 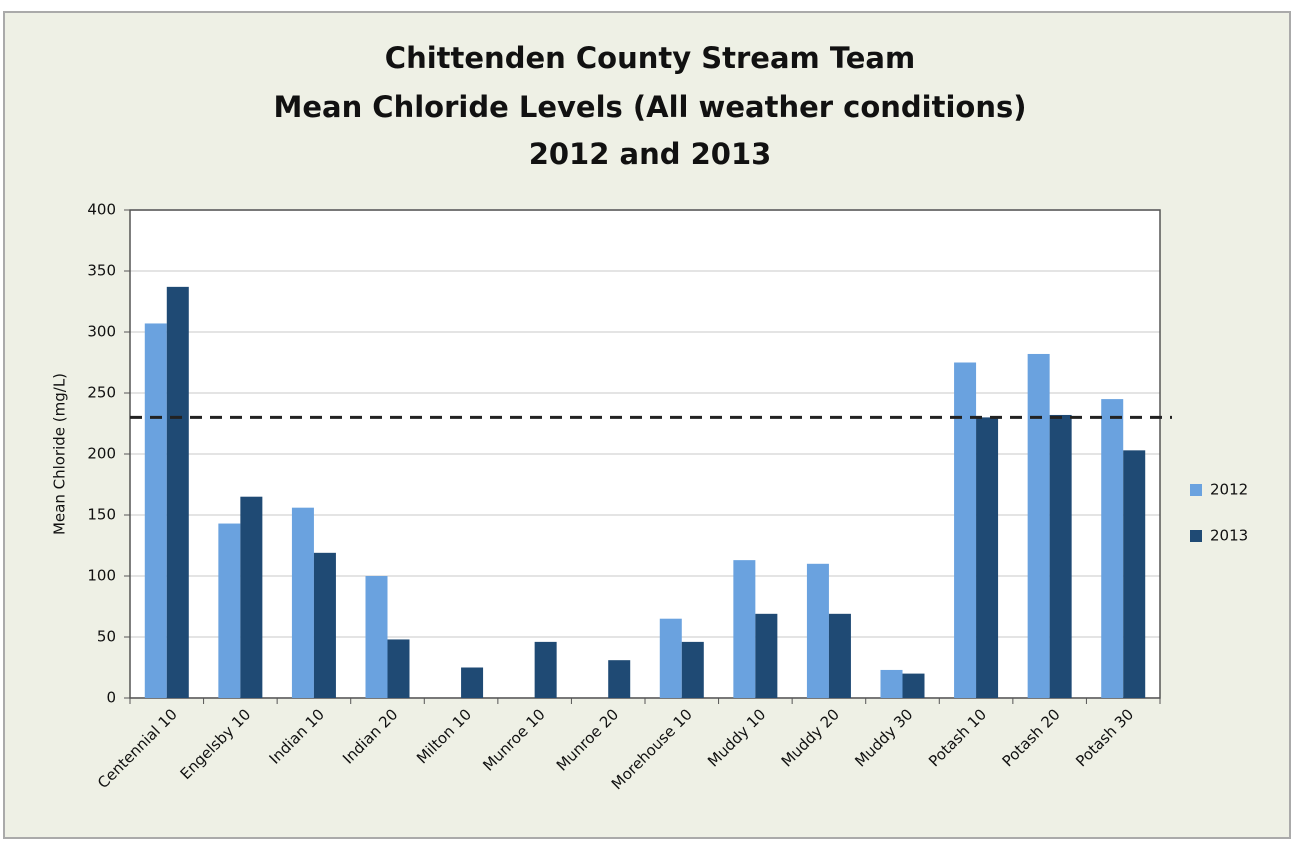 I want to click on y-tick-label: 200, so click(x=101, y=454).